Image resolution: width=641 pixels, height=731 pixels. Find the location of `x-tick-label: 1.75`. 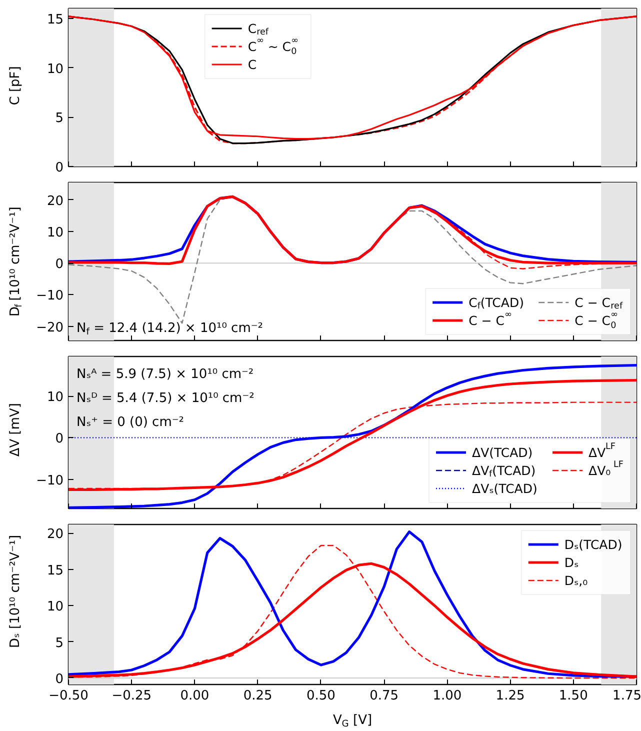

x-tick-label: 1.75 is located at coordinates (626, 696).